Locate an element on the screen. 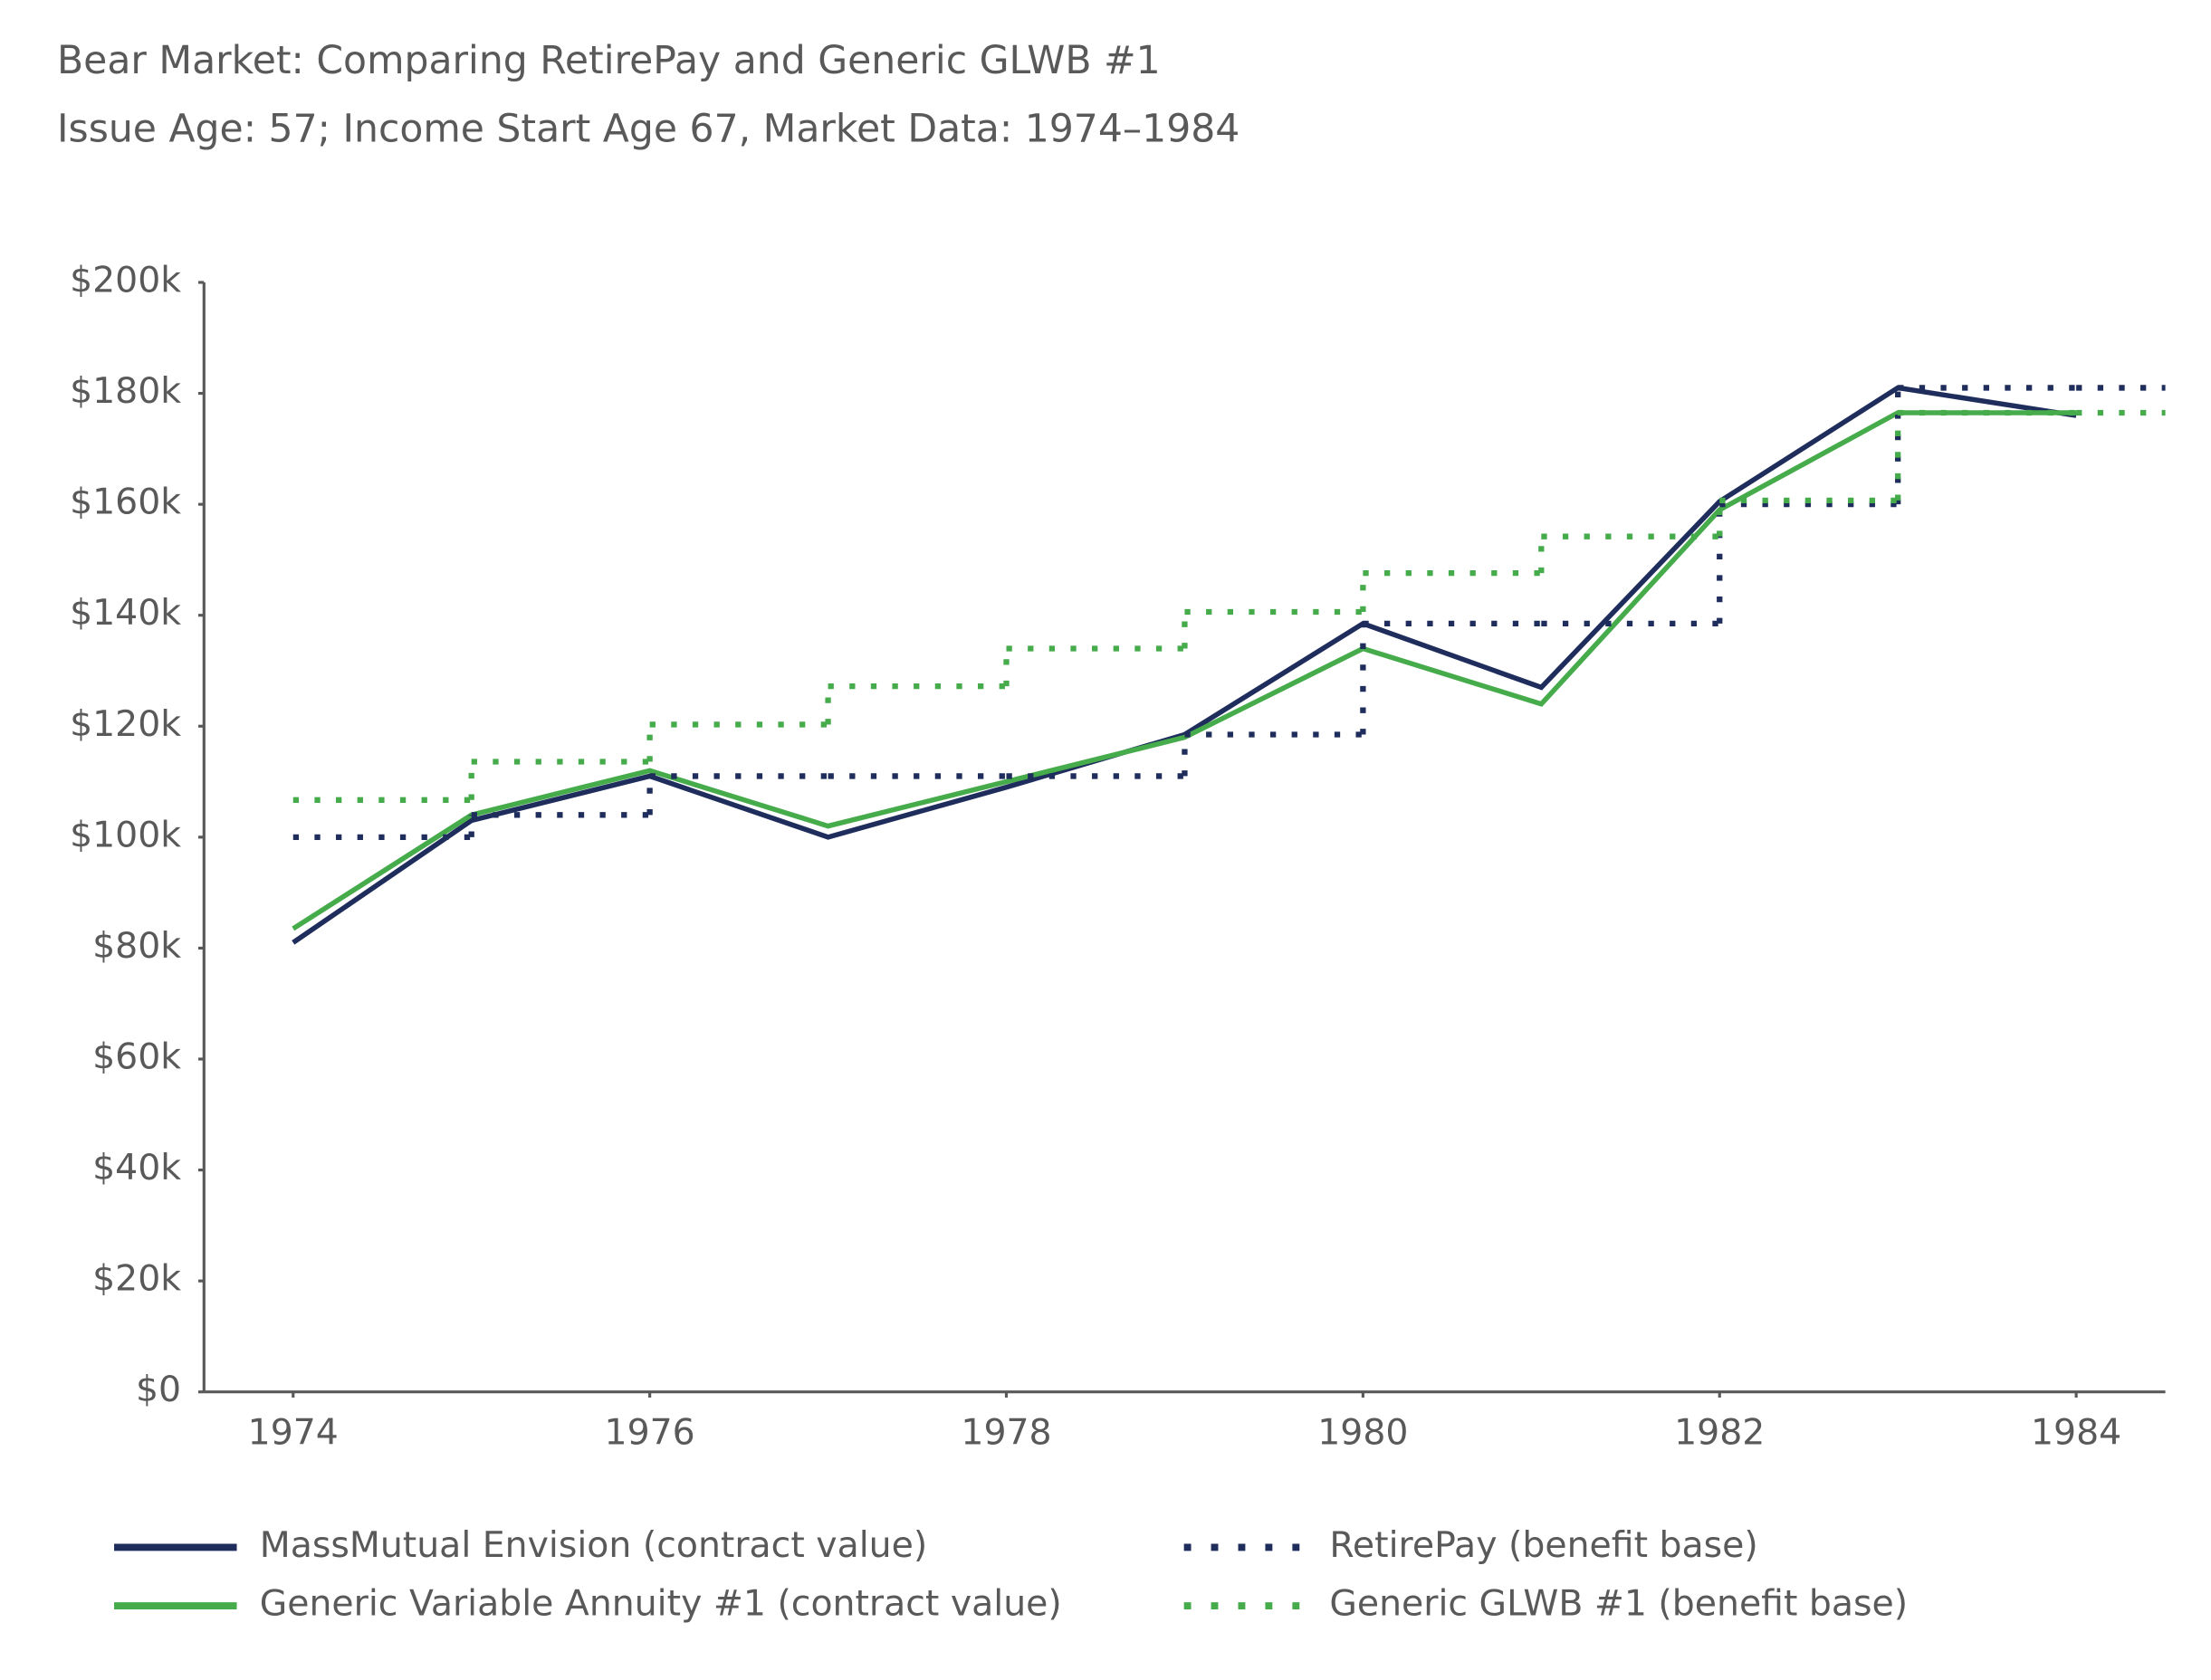  legend-label: MassMutual Envision (contract value) is located at coordinates (593, 1545).